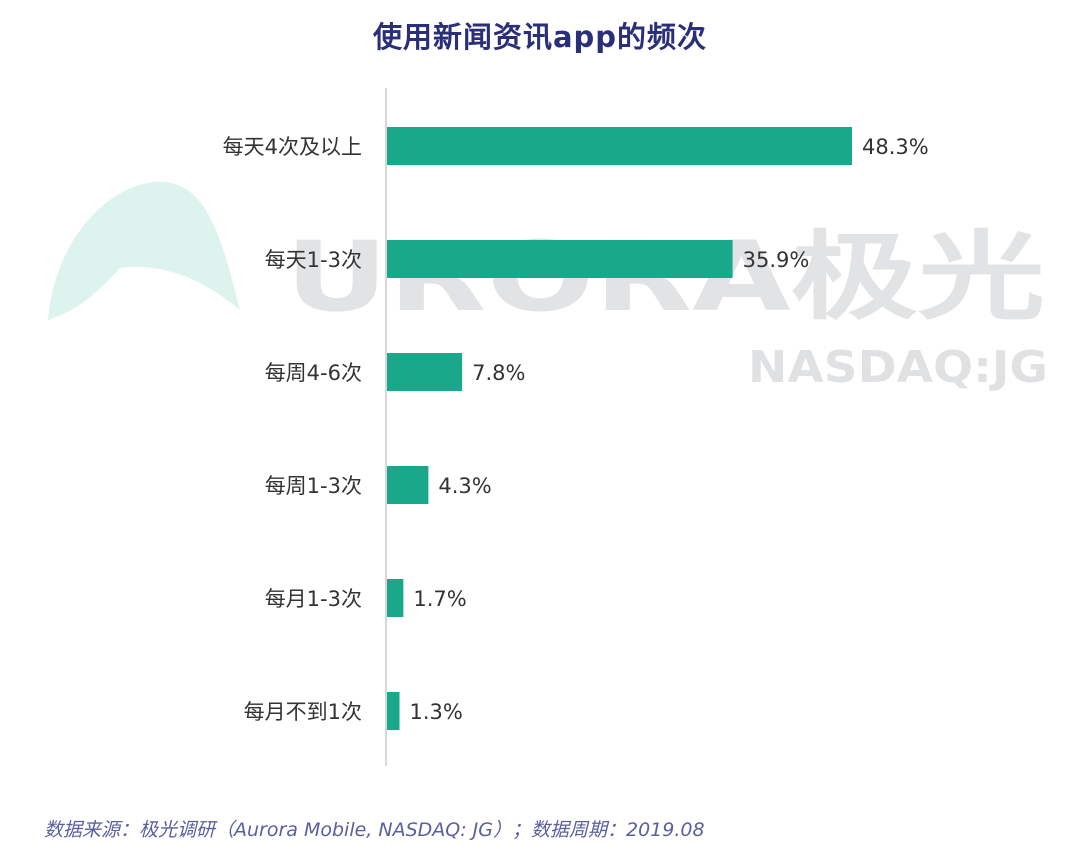 This screenshot has height=853, width=1080. What do you see at coordinates (436, 712) in the screenshot?
I see `value-label: 1.3%` at bounding box center [436, 712].